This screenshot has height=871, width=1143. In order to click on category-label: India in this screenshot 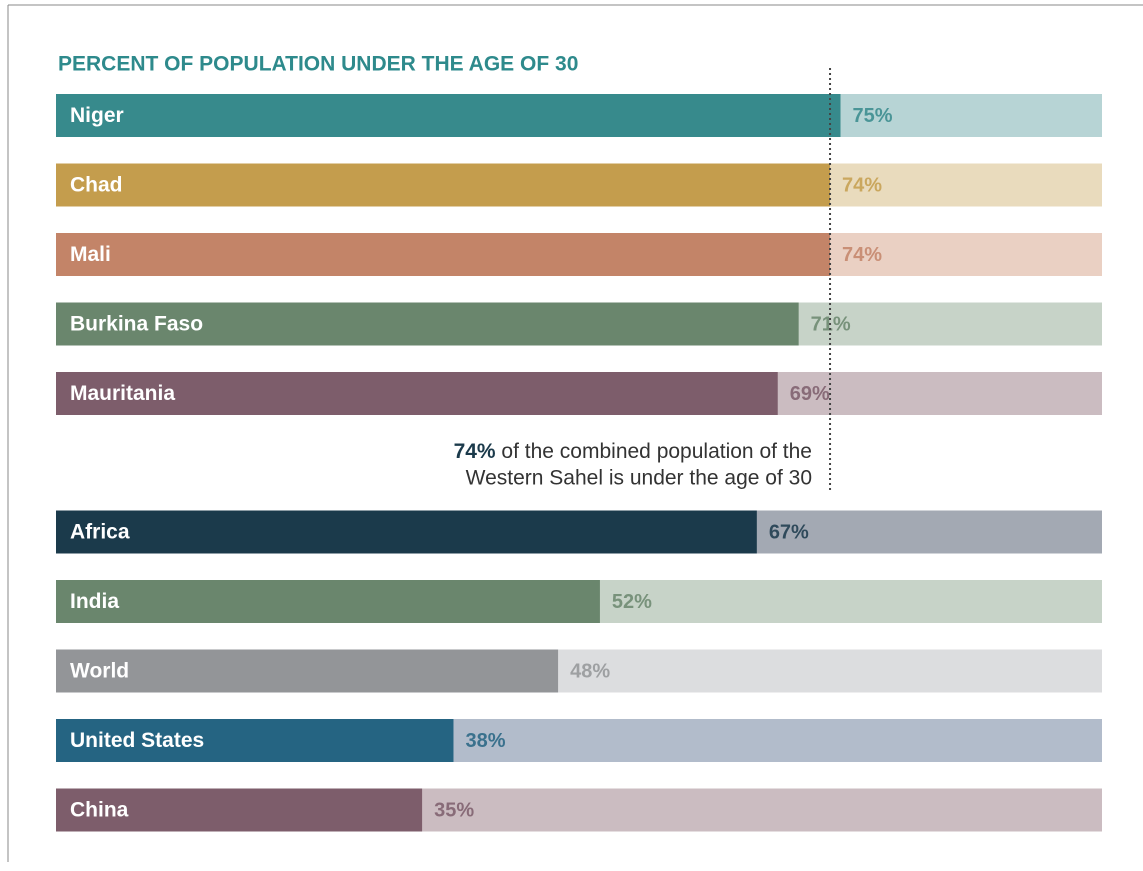, I will do `click(94, 601)`.